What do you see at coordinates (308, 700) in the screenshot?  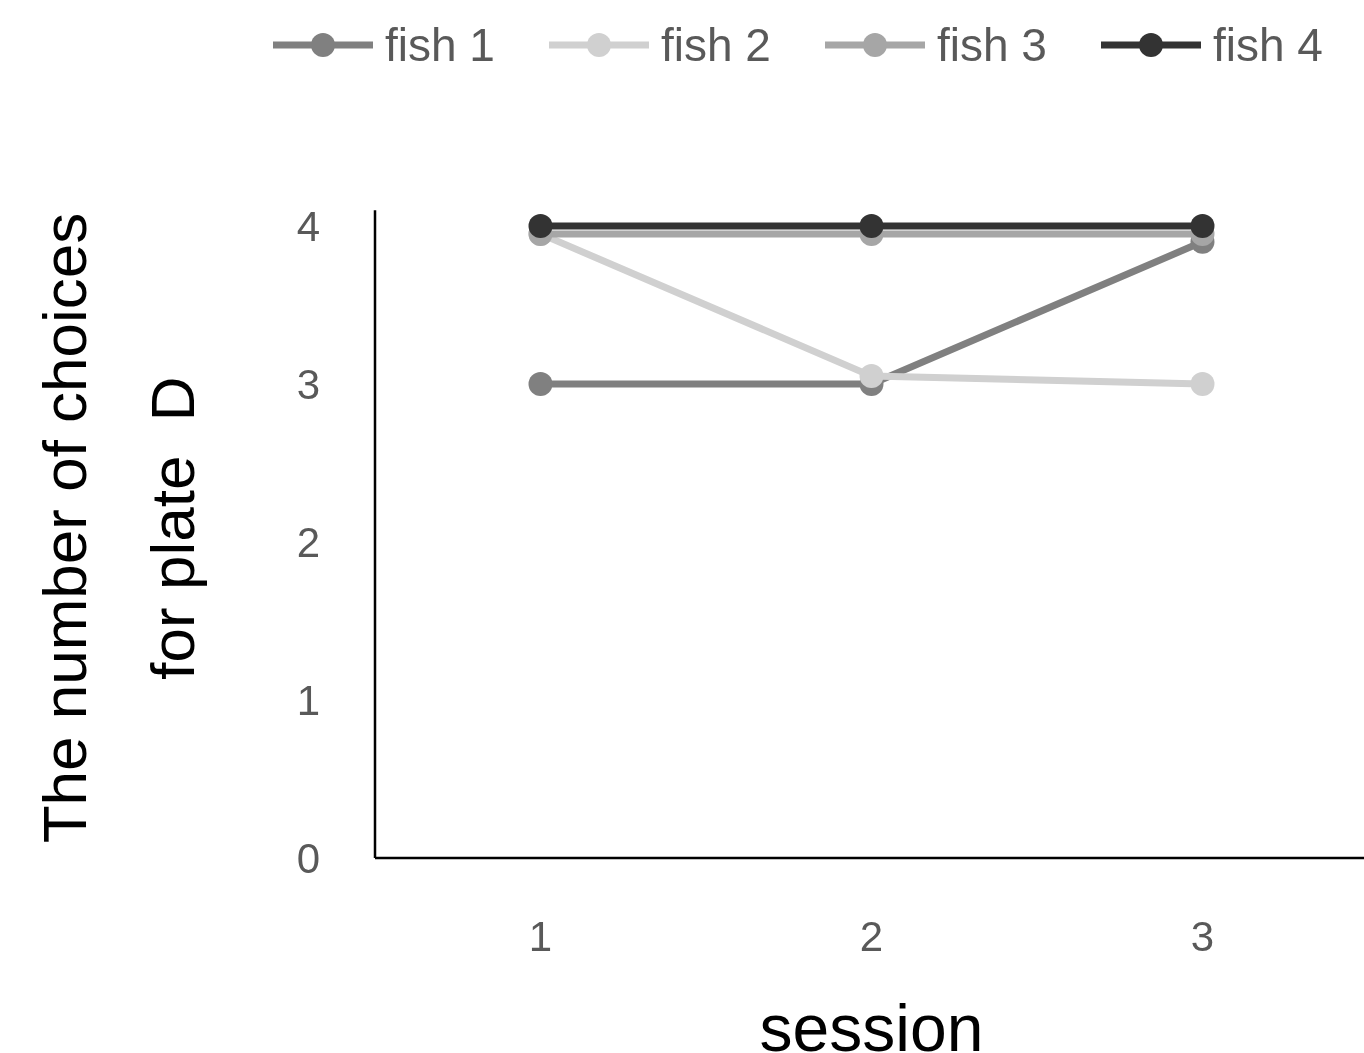 I see `y-tick-label: 1` at bounding box center [308, 700].